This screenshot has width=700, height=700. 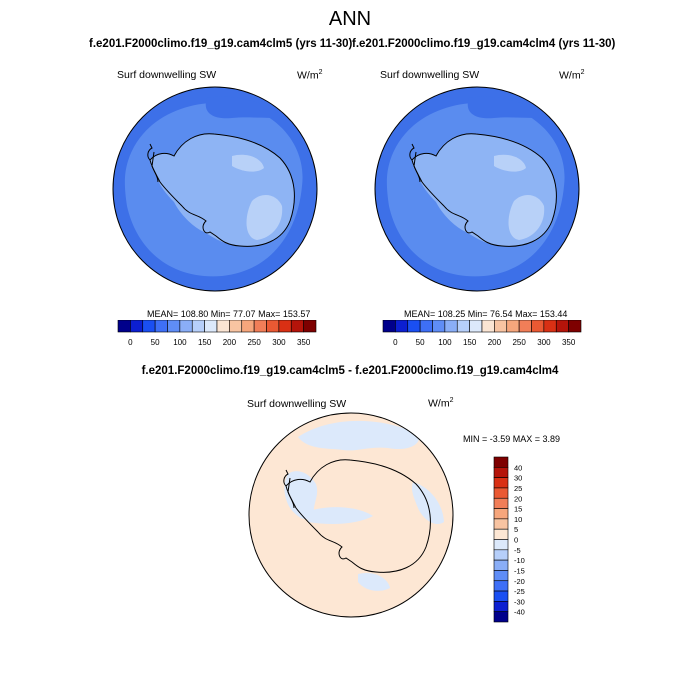 I want to click on map-right, so click(x=477, y=189).